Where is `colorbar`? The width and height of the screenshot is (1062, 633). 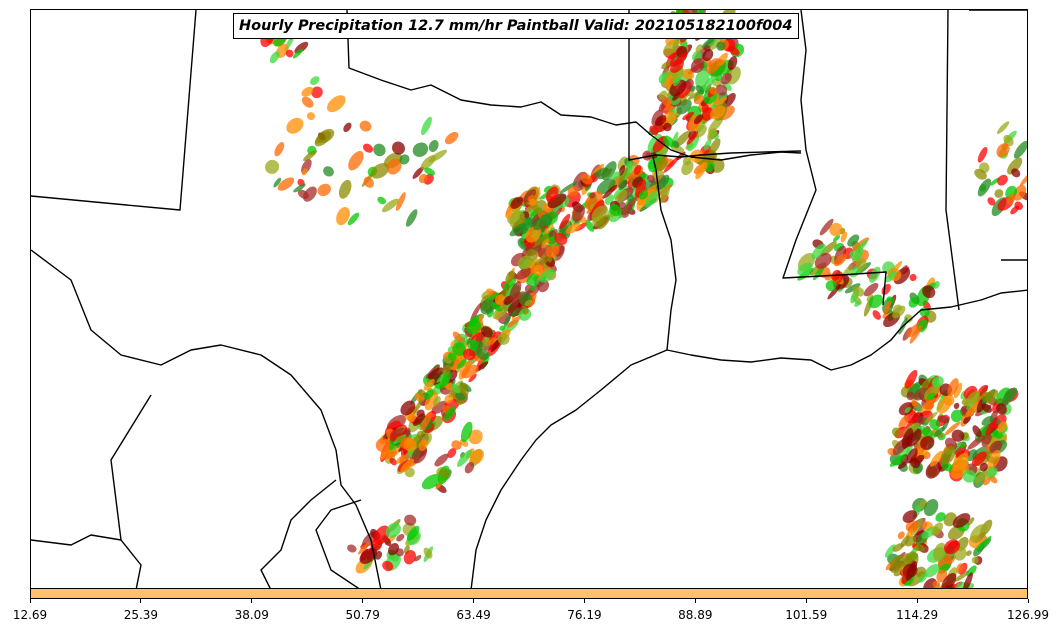 colorbar is located at coordinates (529, 593).